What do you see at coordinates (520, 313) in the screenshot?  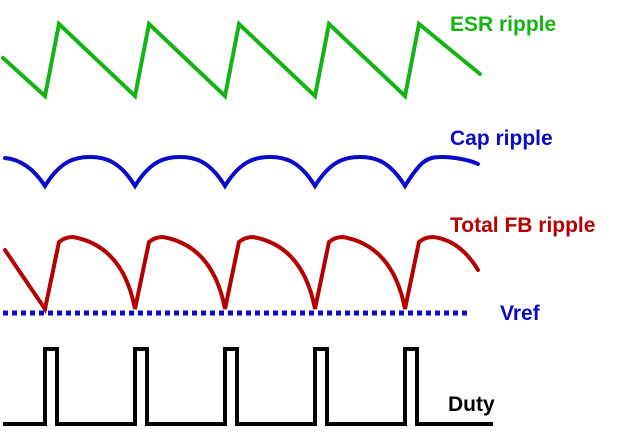 I see `vref-label: Vref` at bounding box center [520, 313].